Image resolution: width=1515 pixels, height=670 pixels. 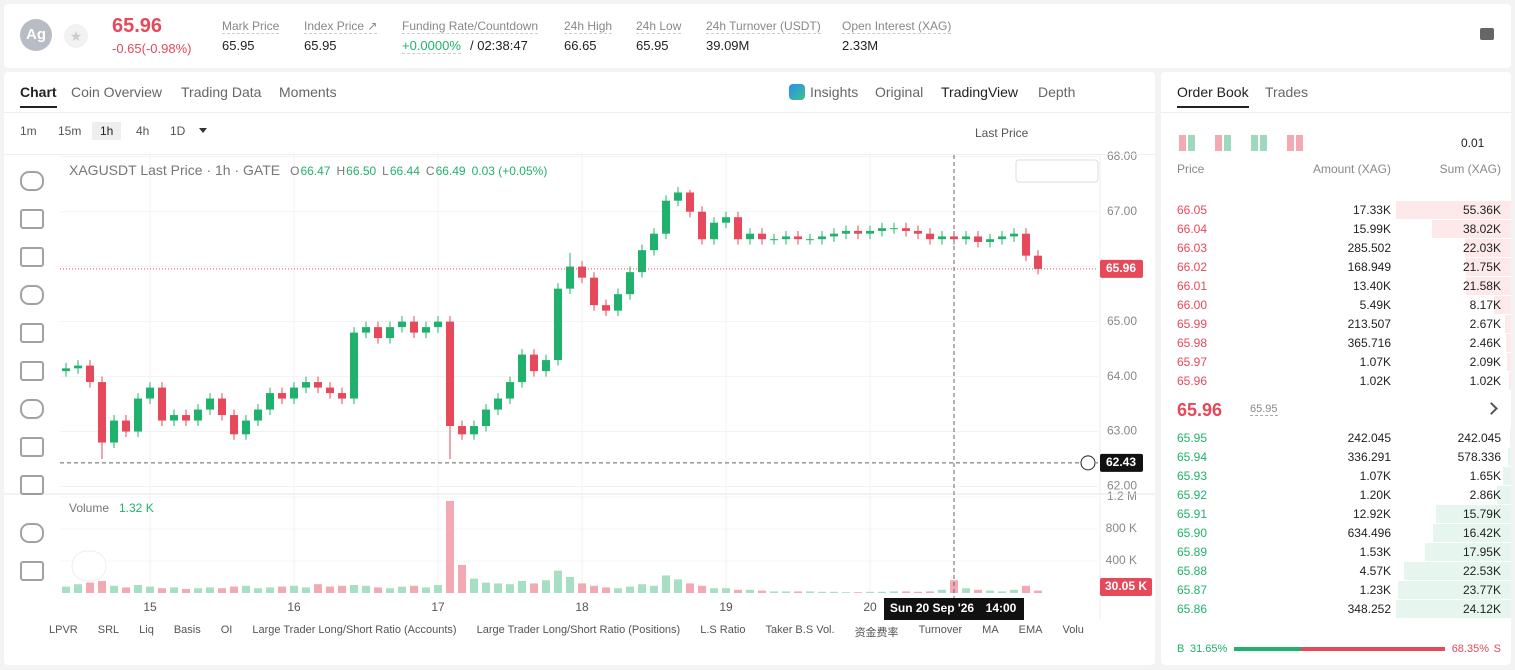 I want to click on favorite: ★, so click(x=76, y=36).